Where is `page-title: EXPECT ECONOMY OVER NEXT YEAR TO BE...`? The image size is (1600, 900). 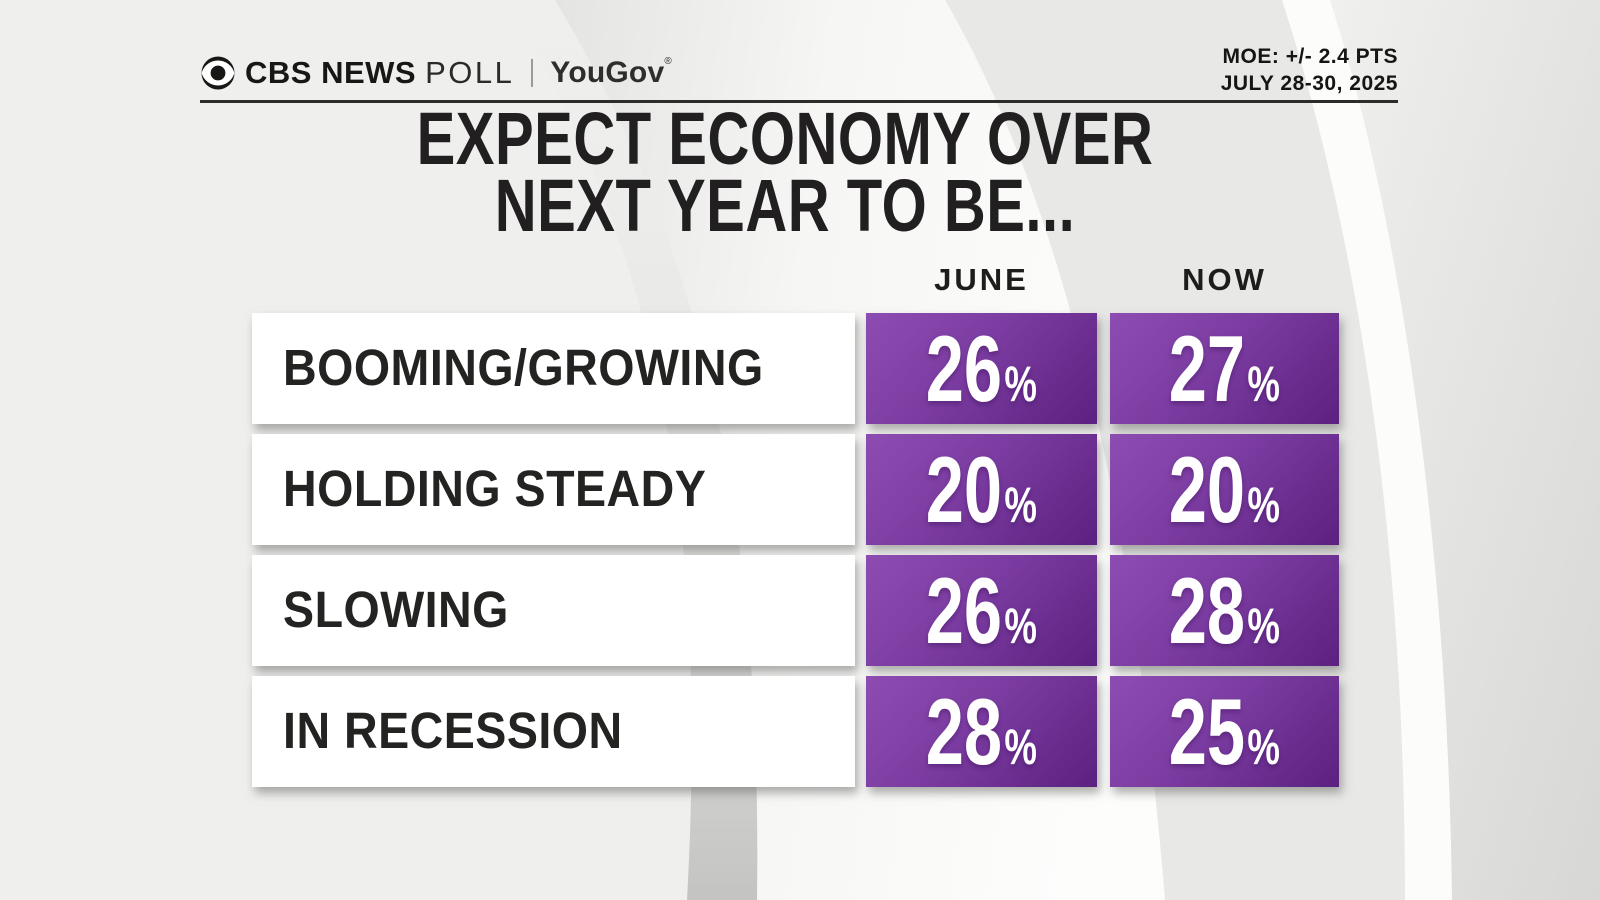
page-title: EXPECT ECONOMY OVER NEXT YEAR TO BE... is located at coordinates (785, 170).